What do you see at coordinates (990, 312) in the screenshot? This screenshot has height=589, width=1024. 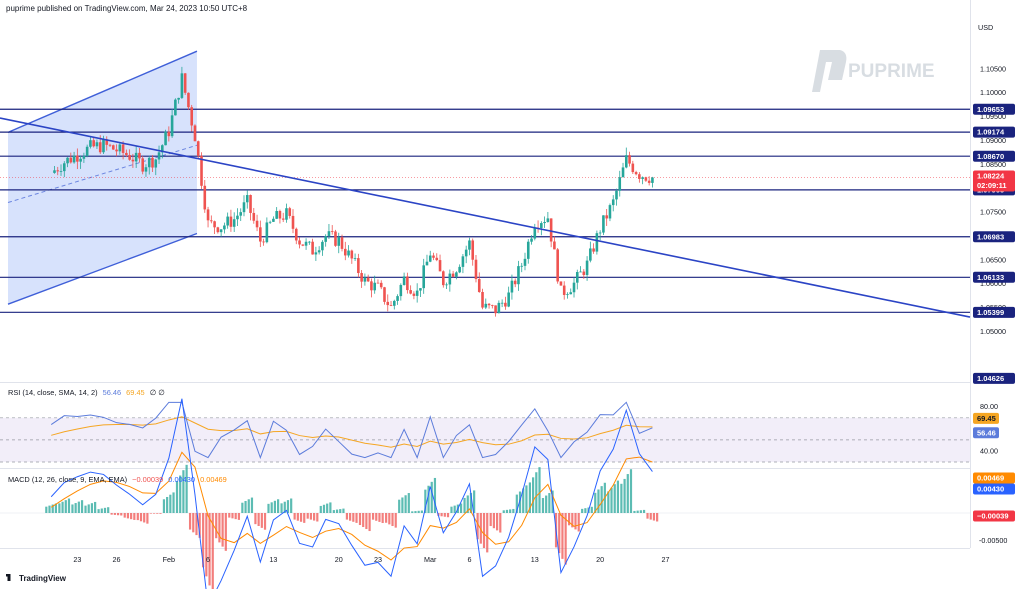 I see `level-price-tag-text: 1.05399` at bounding box center [990, 312].